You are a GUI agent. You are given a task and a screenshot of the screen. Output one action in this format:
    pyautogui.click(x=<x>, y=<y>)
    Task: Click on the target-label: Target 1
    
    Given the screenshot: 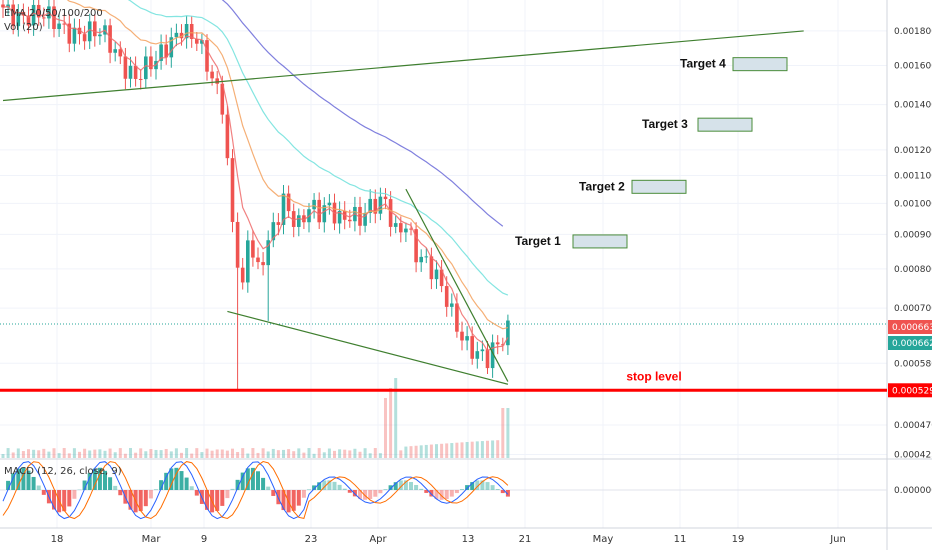 What is the action you would take?
    pyautogui.click(x=538, y=241)
    